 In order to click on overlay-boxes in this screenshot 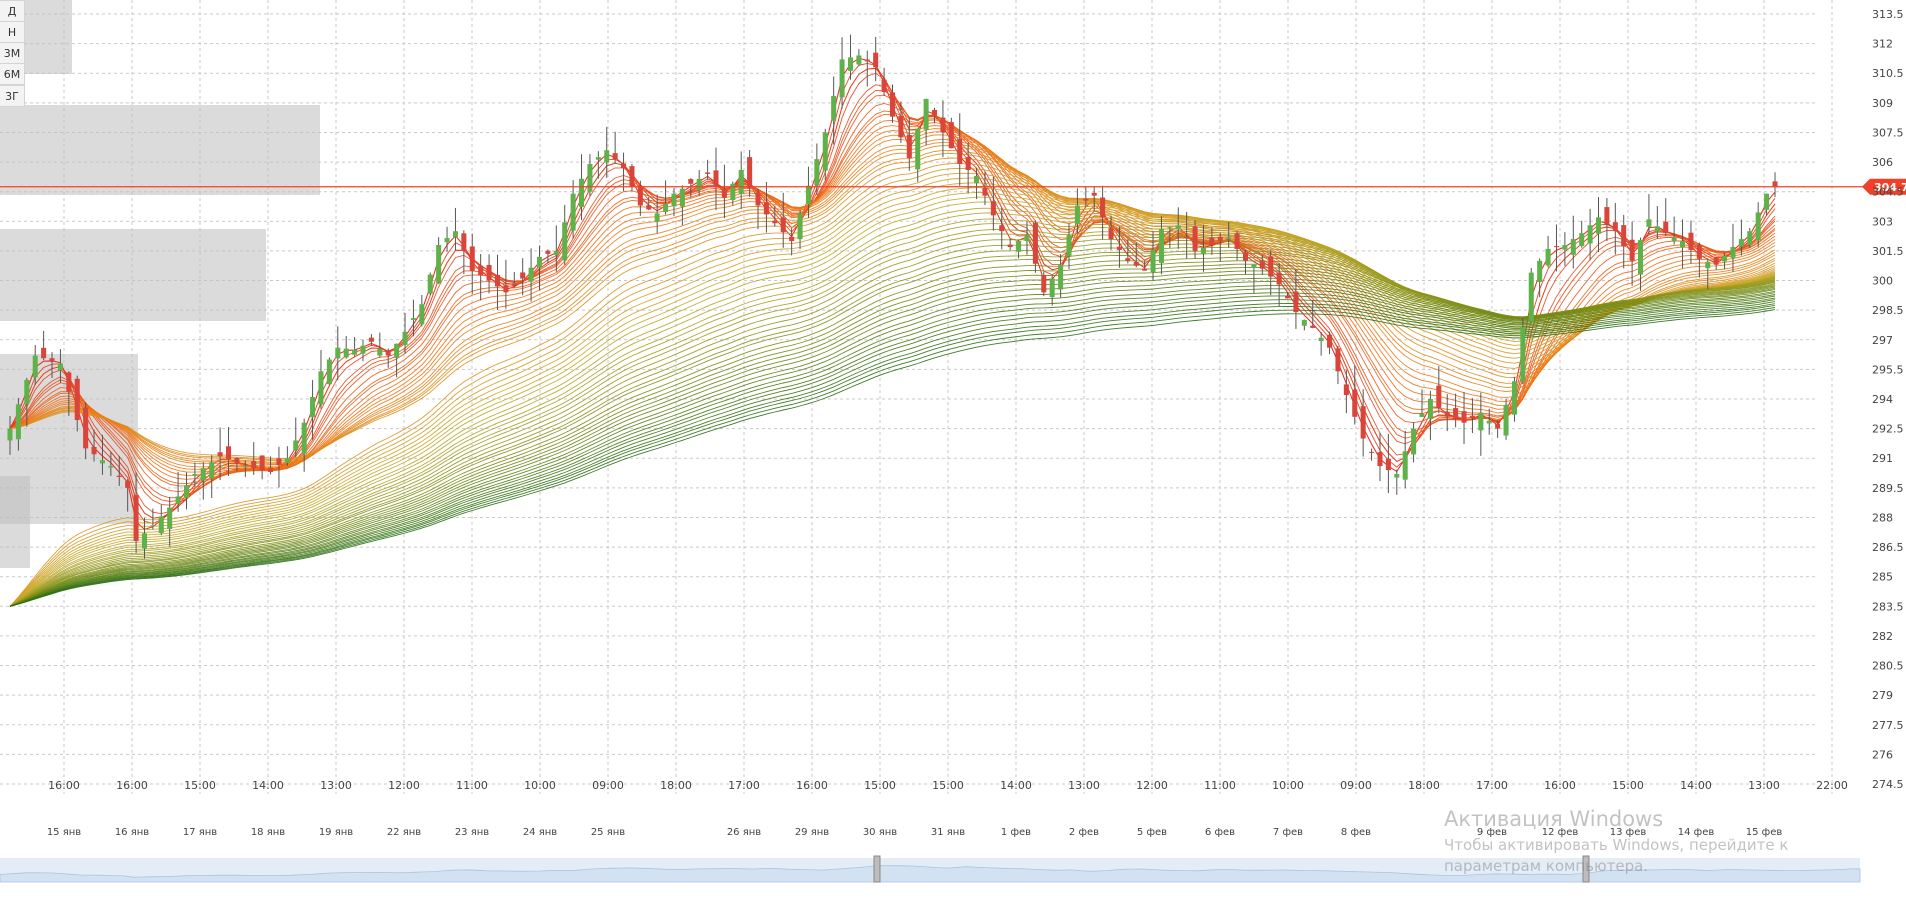, I will do `click(160, 284)`.